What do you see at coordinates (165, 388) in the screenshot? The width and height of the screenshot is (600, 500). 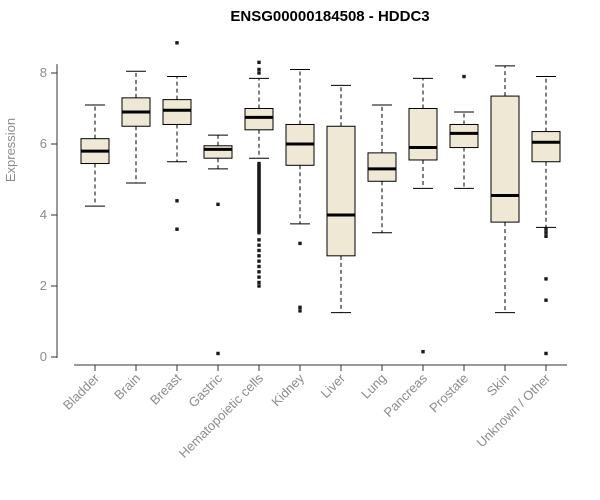 I see `x-category-label: Breast` at bounding box center [165, 388].